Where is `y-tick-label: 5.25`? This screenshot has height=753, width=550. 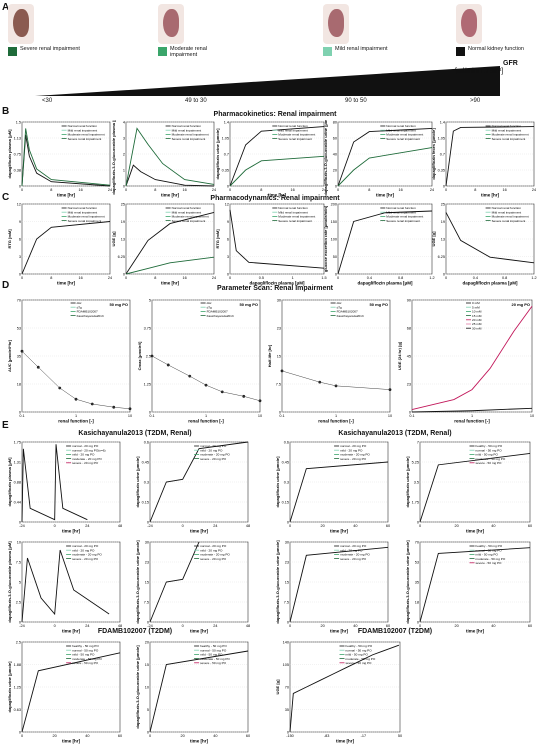
y-tick-label: 5.25 is located at coordinates (415, 463).